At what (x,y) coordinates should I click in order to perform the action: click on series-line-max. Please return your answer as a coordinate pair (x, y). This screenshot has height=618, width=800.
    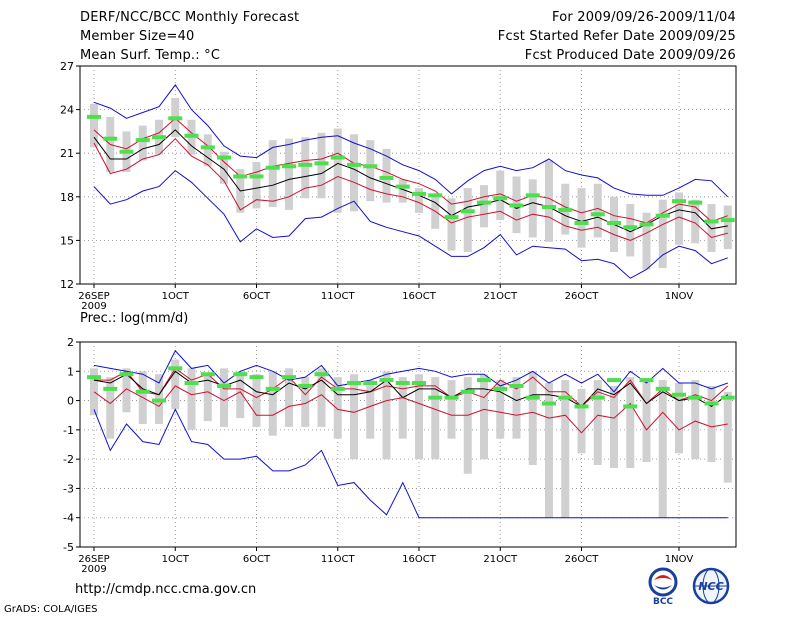
    Looking at the image, I should click on (410, 371).